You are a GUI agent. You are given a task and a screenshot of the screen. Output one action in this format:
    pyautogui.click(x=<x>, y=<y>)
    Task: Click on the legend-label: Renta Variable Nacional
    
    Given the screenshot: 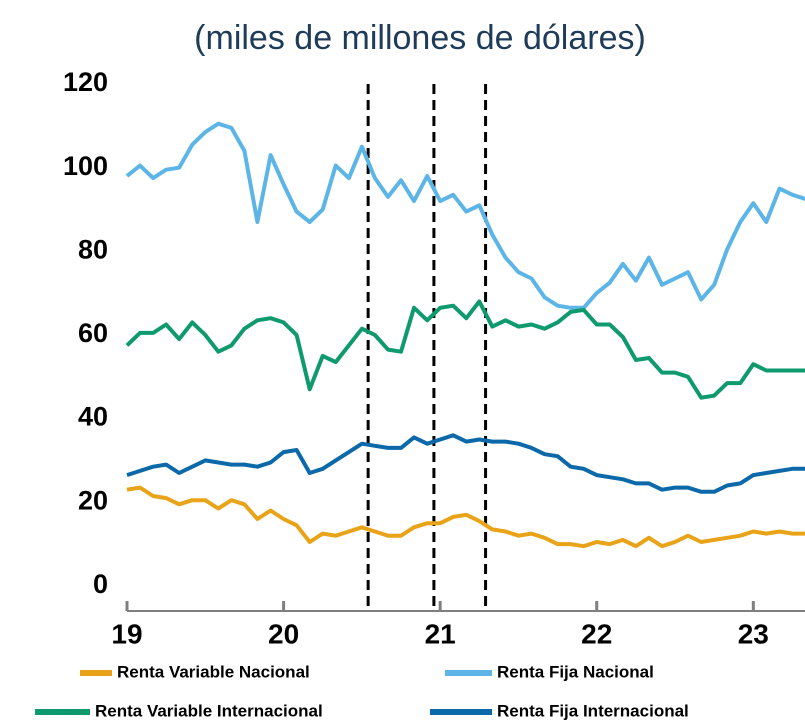 What is the action you would take?
    pyautogui.click(x=213, y=671)
    